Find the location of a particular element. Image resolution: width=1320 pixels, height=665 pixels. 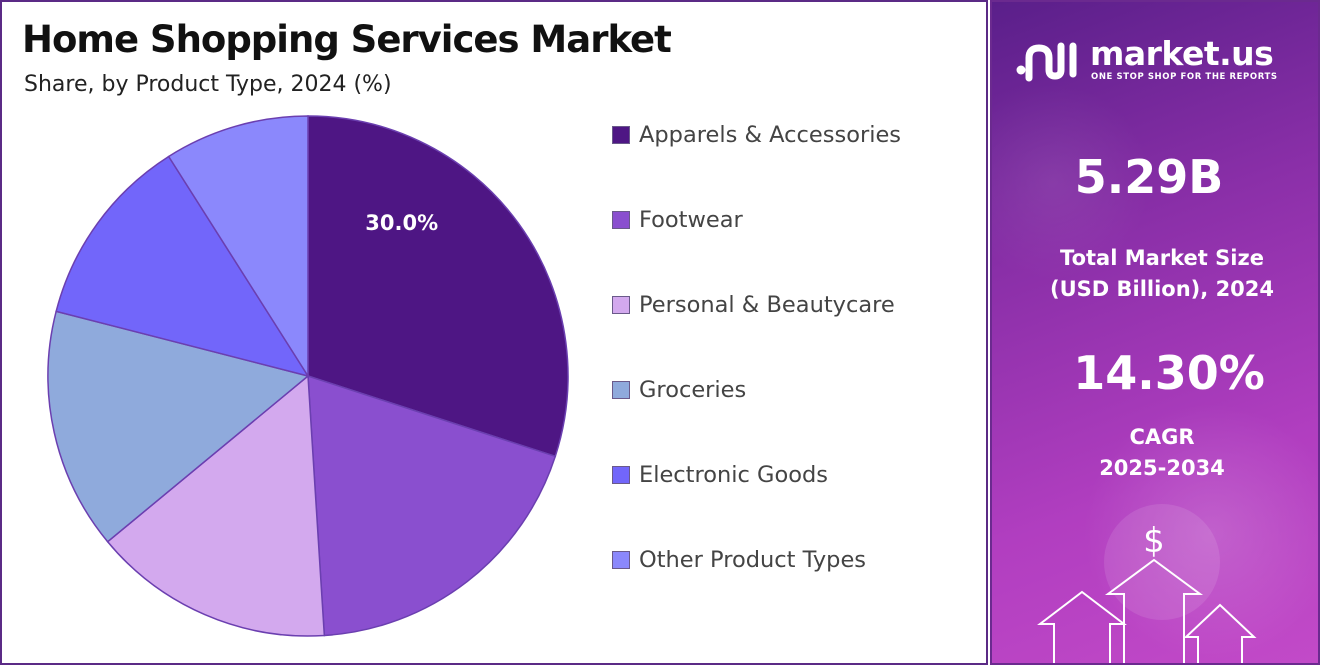

legend-label: Apparels & Accessories is located at coordinates (770, 135).